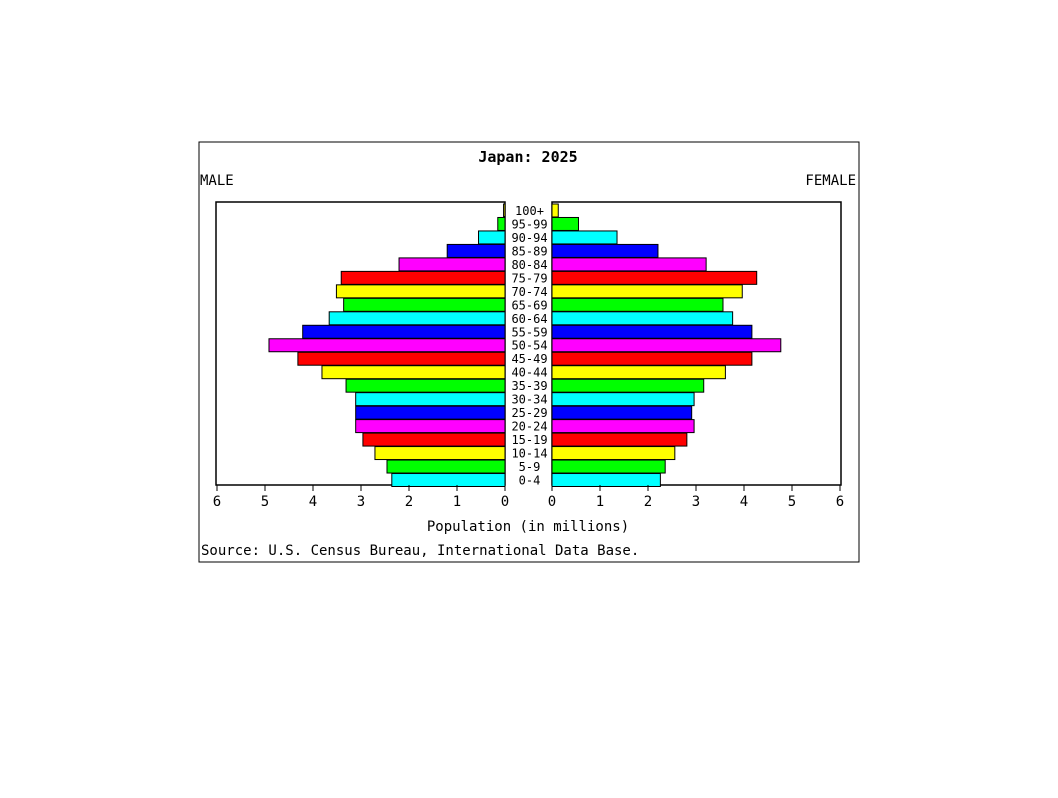 The height and width of the screenshot is (798, 1058). Describe the element at coordinates (529, 238) in the screenshot. I see `age-label-90-94: 90-94` at that location.